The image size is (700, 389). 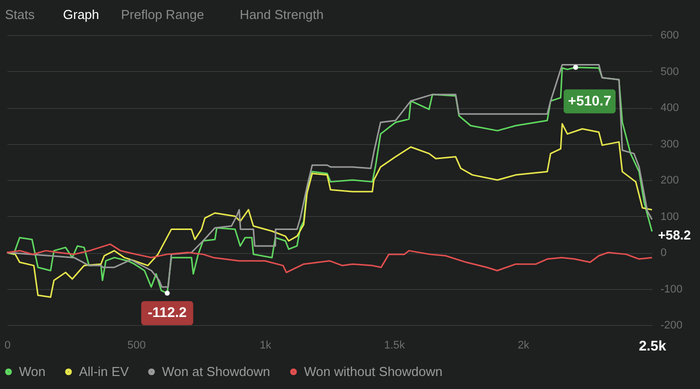 What do you see at coordinates (282, 14) in the screenshot?
I see `text: Hand Strength` at bounding box center [282, 14].